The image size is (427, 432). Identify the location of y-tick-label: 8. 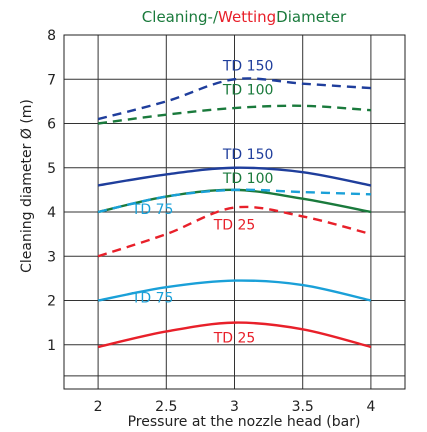
(51, 36).